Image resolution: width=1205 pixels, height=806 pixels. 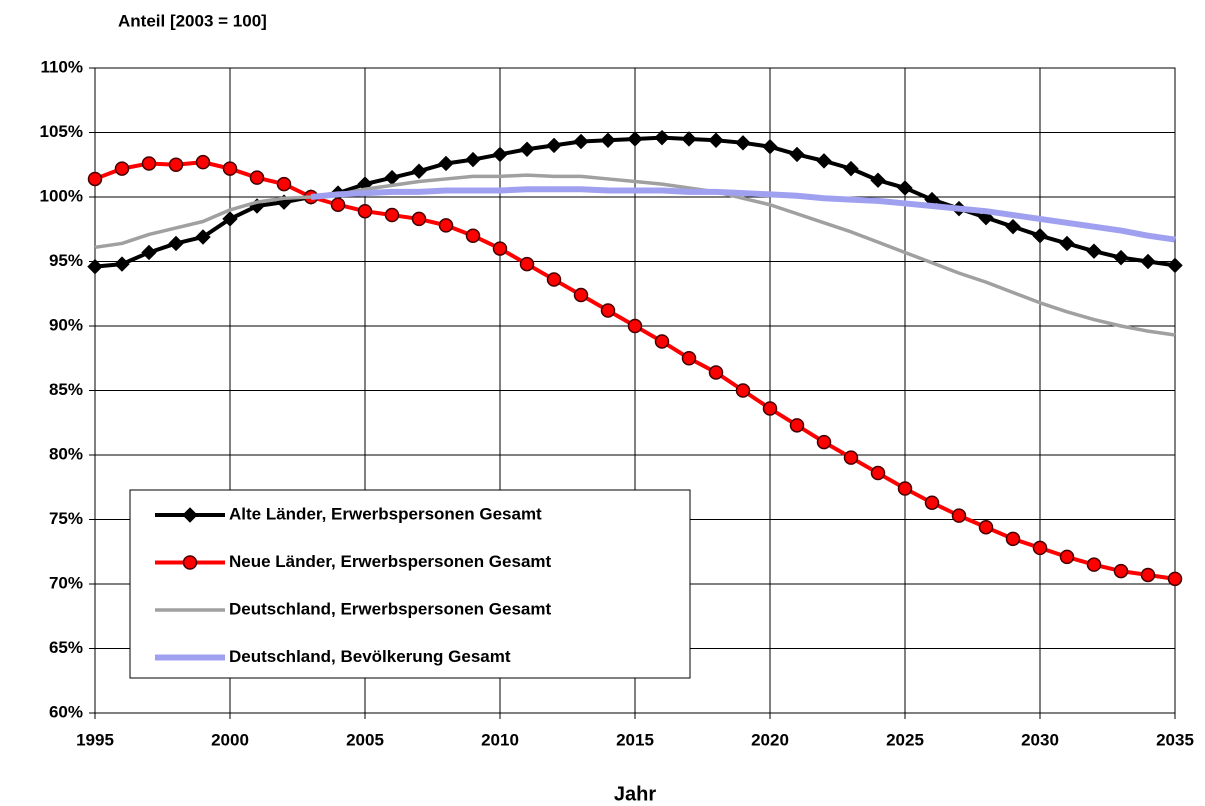 What do you see at coordinates (770, 739) in the screenshot?
I see `x-tick-label: 2020` at bounding box center [770, 739].